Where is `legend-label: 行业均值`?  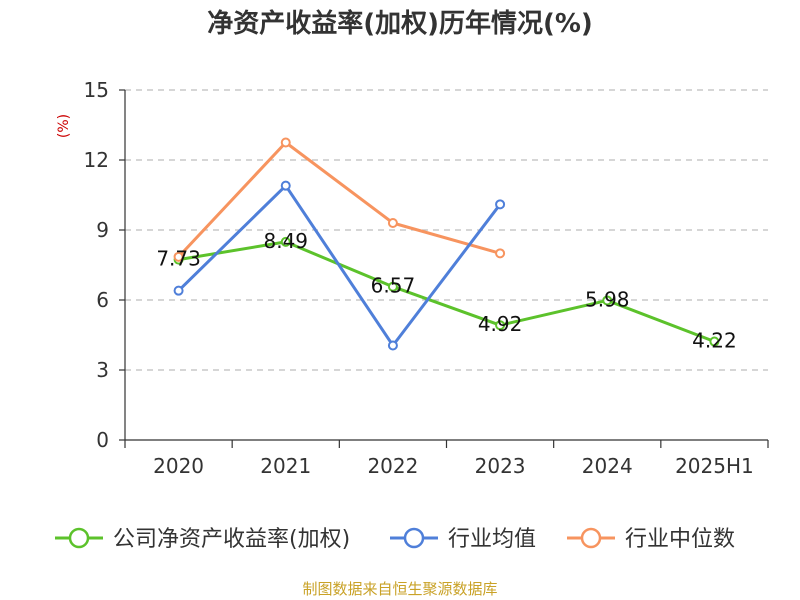
legend-label: 行业均值 is located at coordinates (492, 539).